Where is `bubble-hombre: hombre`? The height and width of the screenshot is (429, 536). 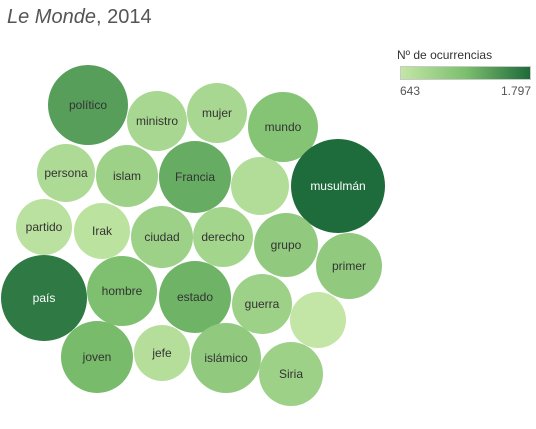
bubble-hombre: hombre is located at coordinates (122, 291).